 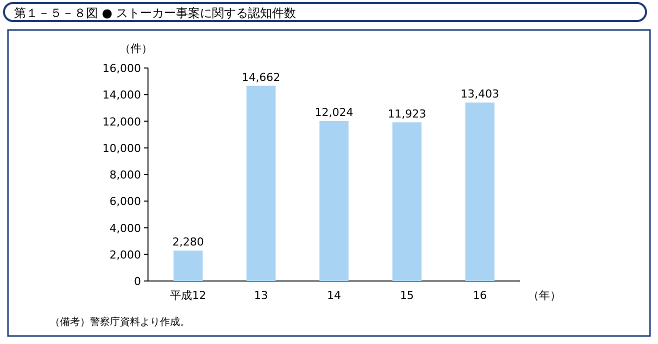 What do you see at coordinates (334, 295) in the screenshot?
I see `x-tick-label: 14` at bounding box center [334, 295].